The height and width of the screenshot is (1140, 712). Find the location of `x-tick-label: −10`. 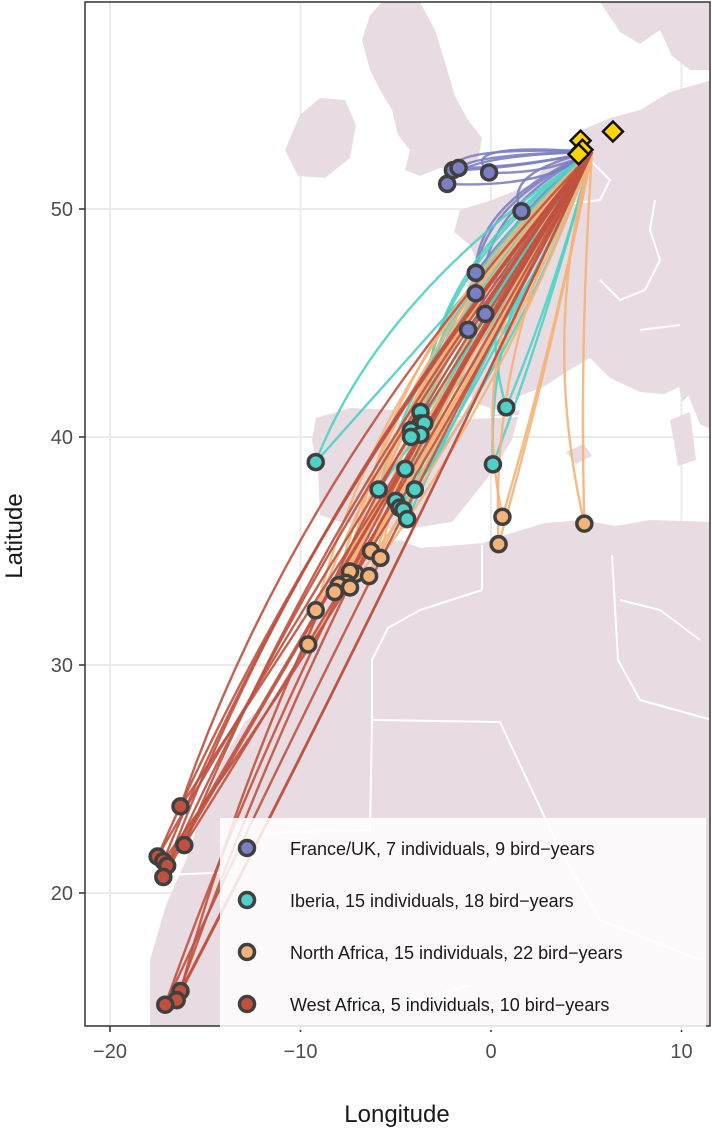

x-tick-label: −10 is located at coordinates (301, 1052).